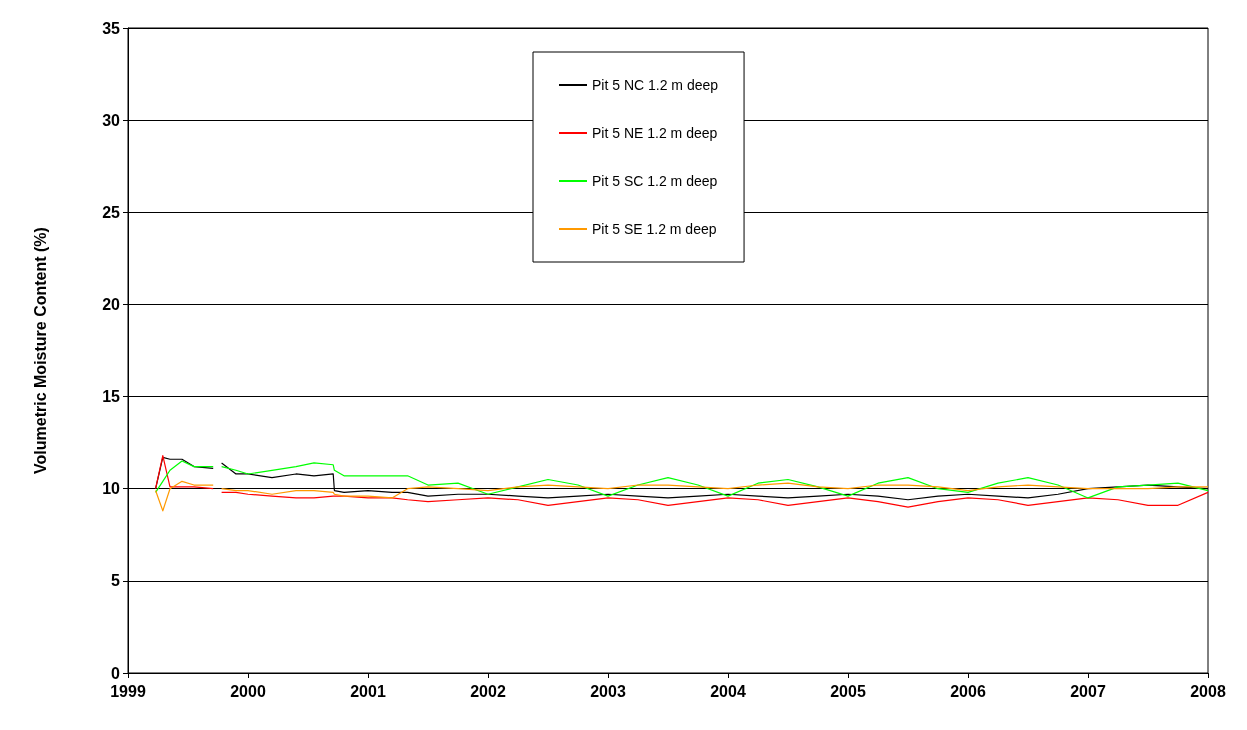  Describe the element at coordinates (111, 120) in the screenshot. I see `y-tick-label: 30` at that location.